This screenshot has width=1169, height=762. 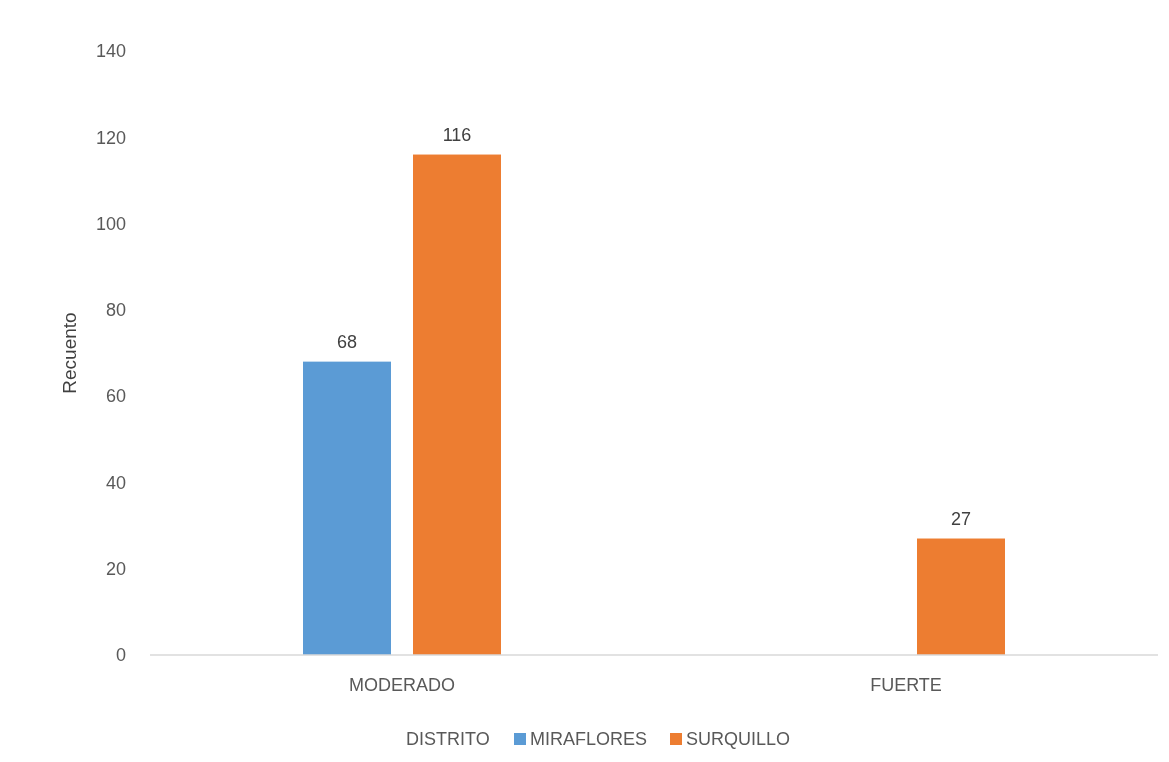 I want to click on x-tick-label: MODERADO, so click(x=402, y=685).